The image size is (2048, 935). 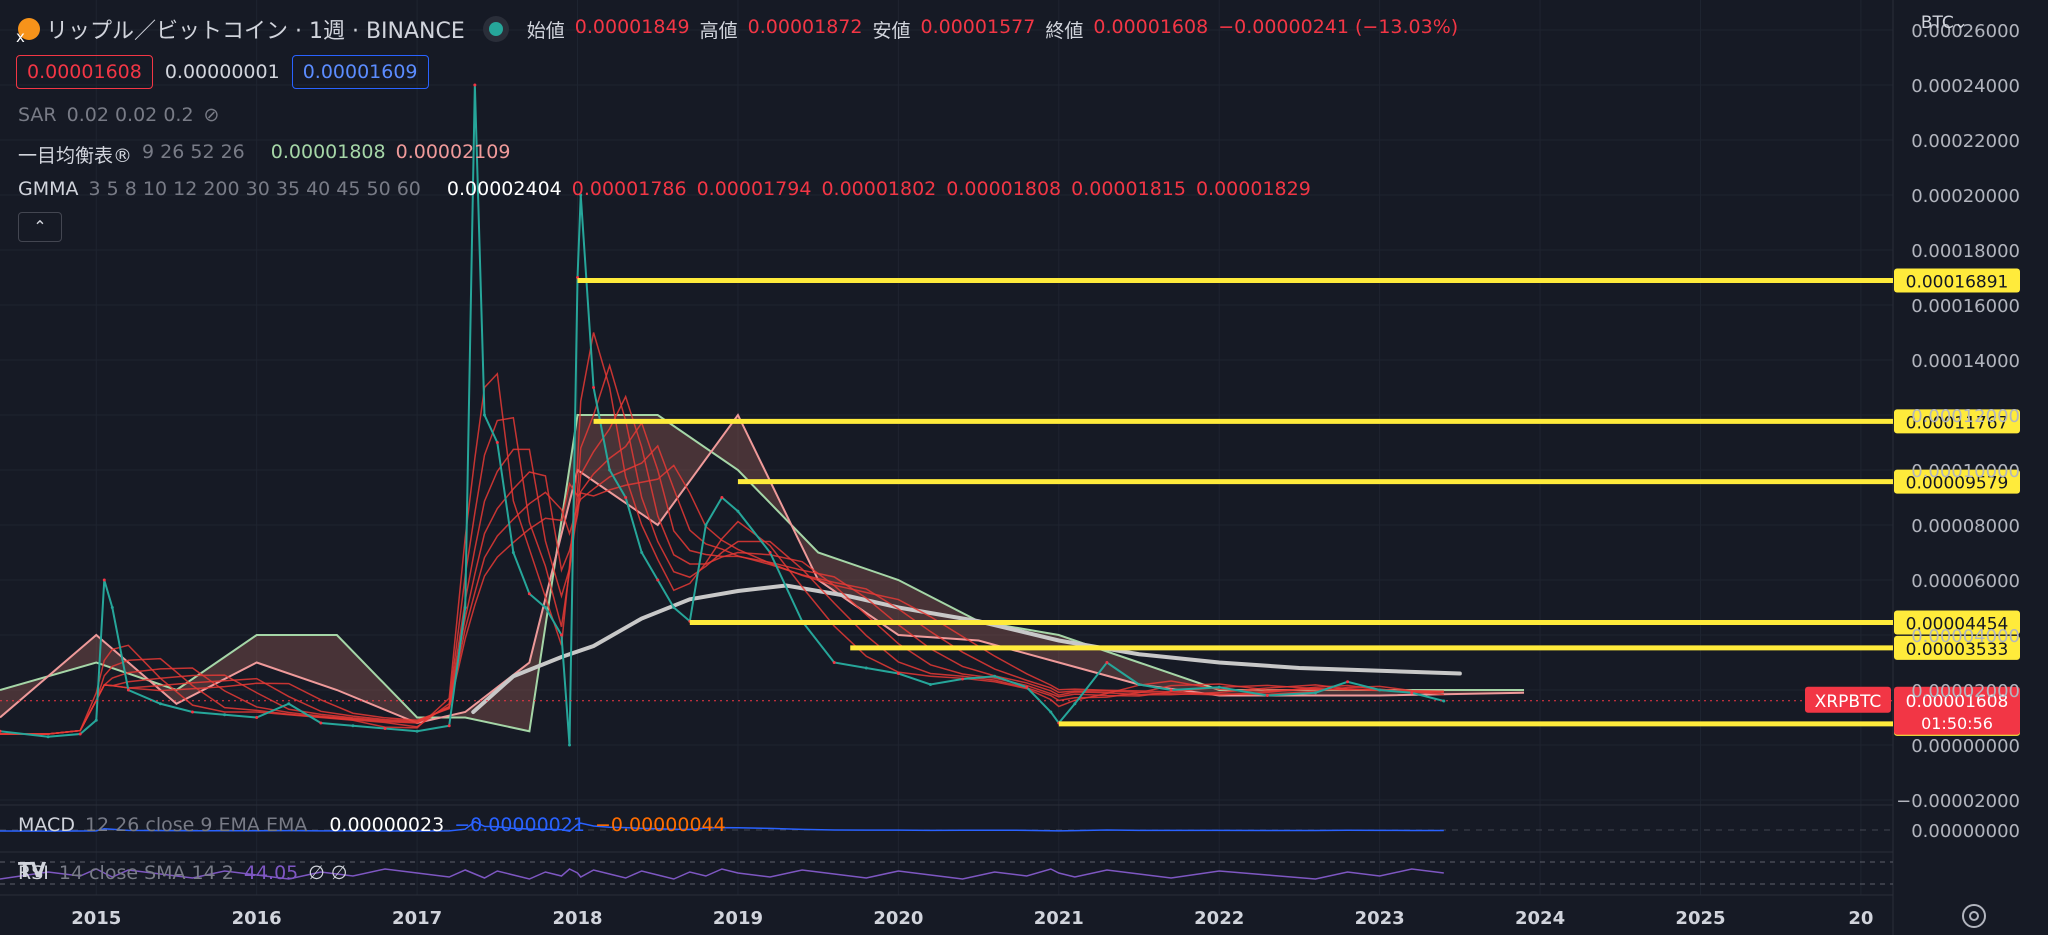 I want to click on ichimoku-value-2: 0.00002109, so click(x=453, y=152).